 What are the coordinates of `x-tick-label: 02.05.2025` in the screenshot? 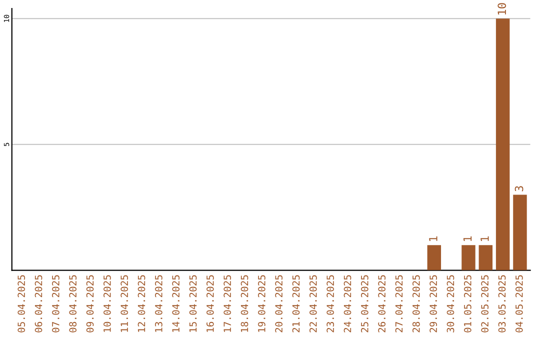 It's located at (484, 303).